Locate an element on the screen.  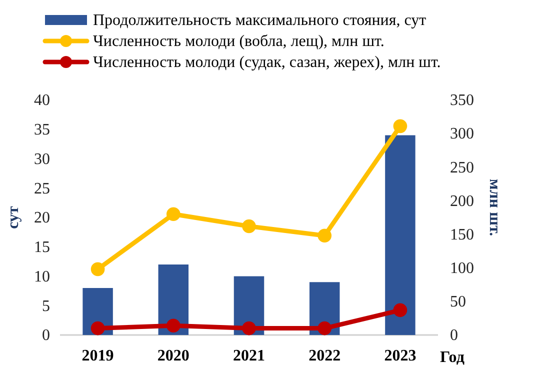
x-tick-label: 2019 is located at coordinates (98, 355).